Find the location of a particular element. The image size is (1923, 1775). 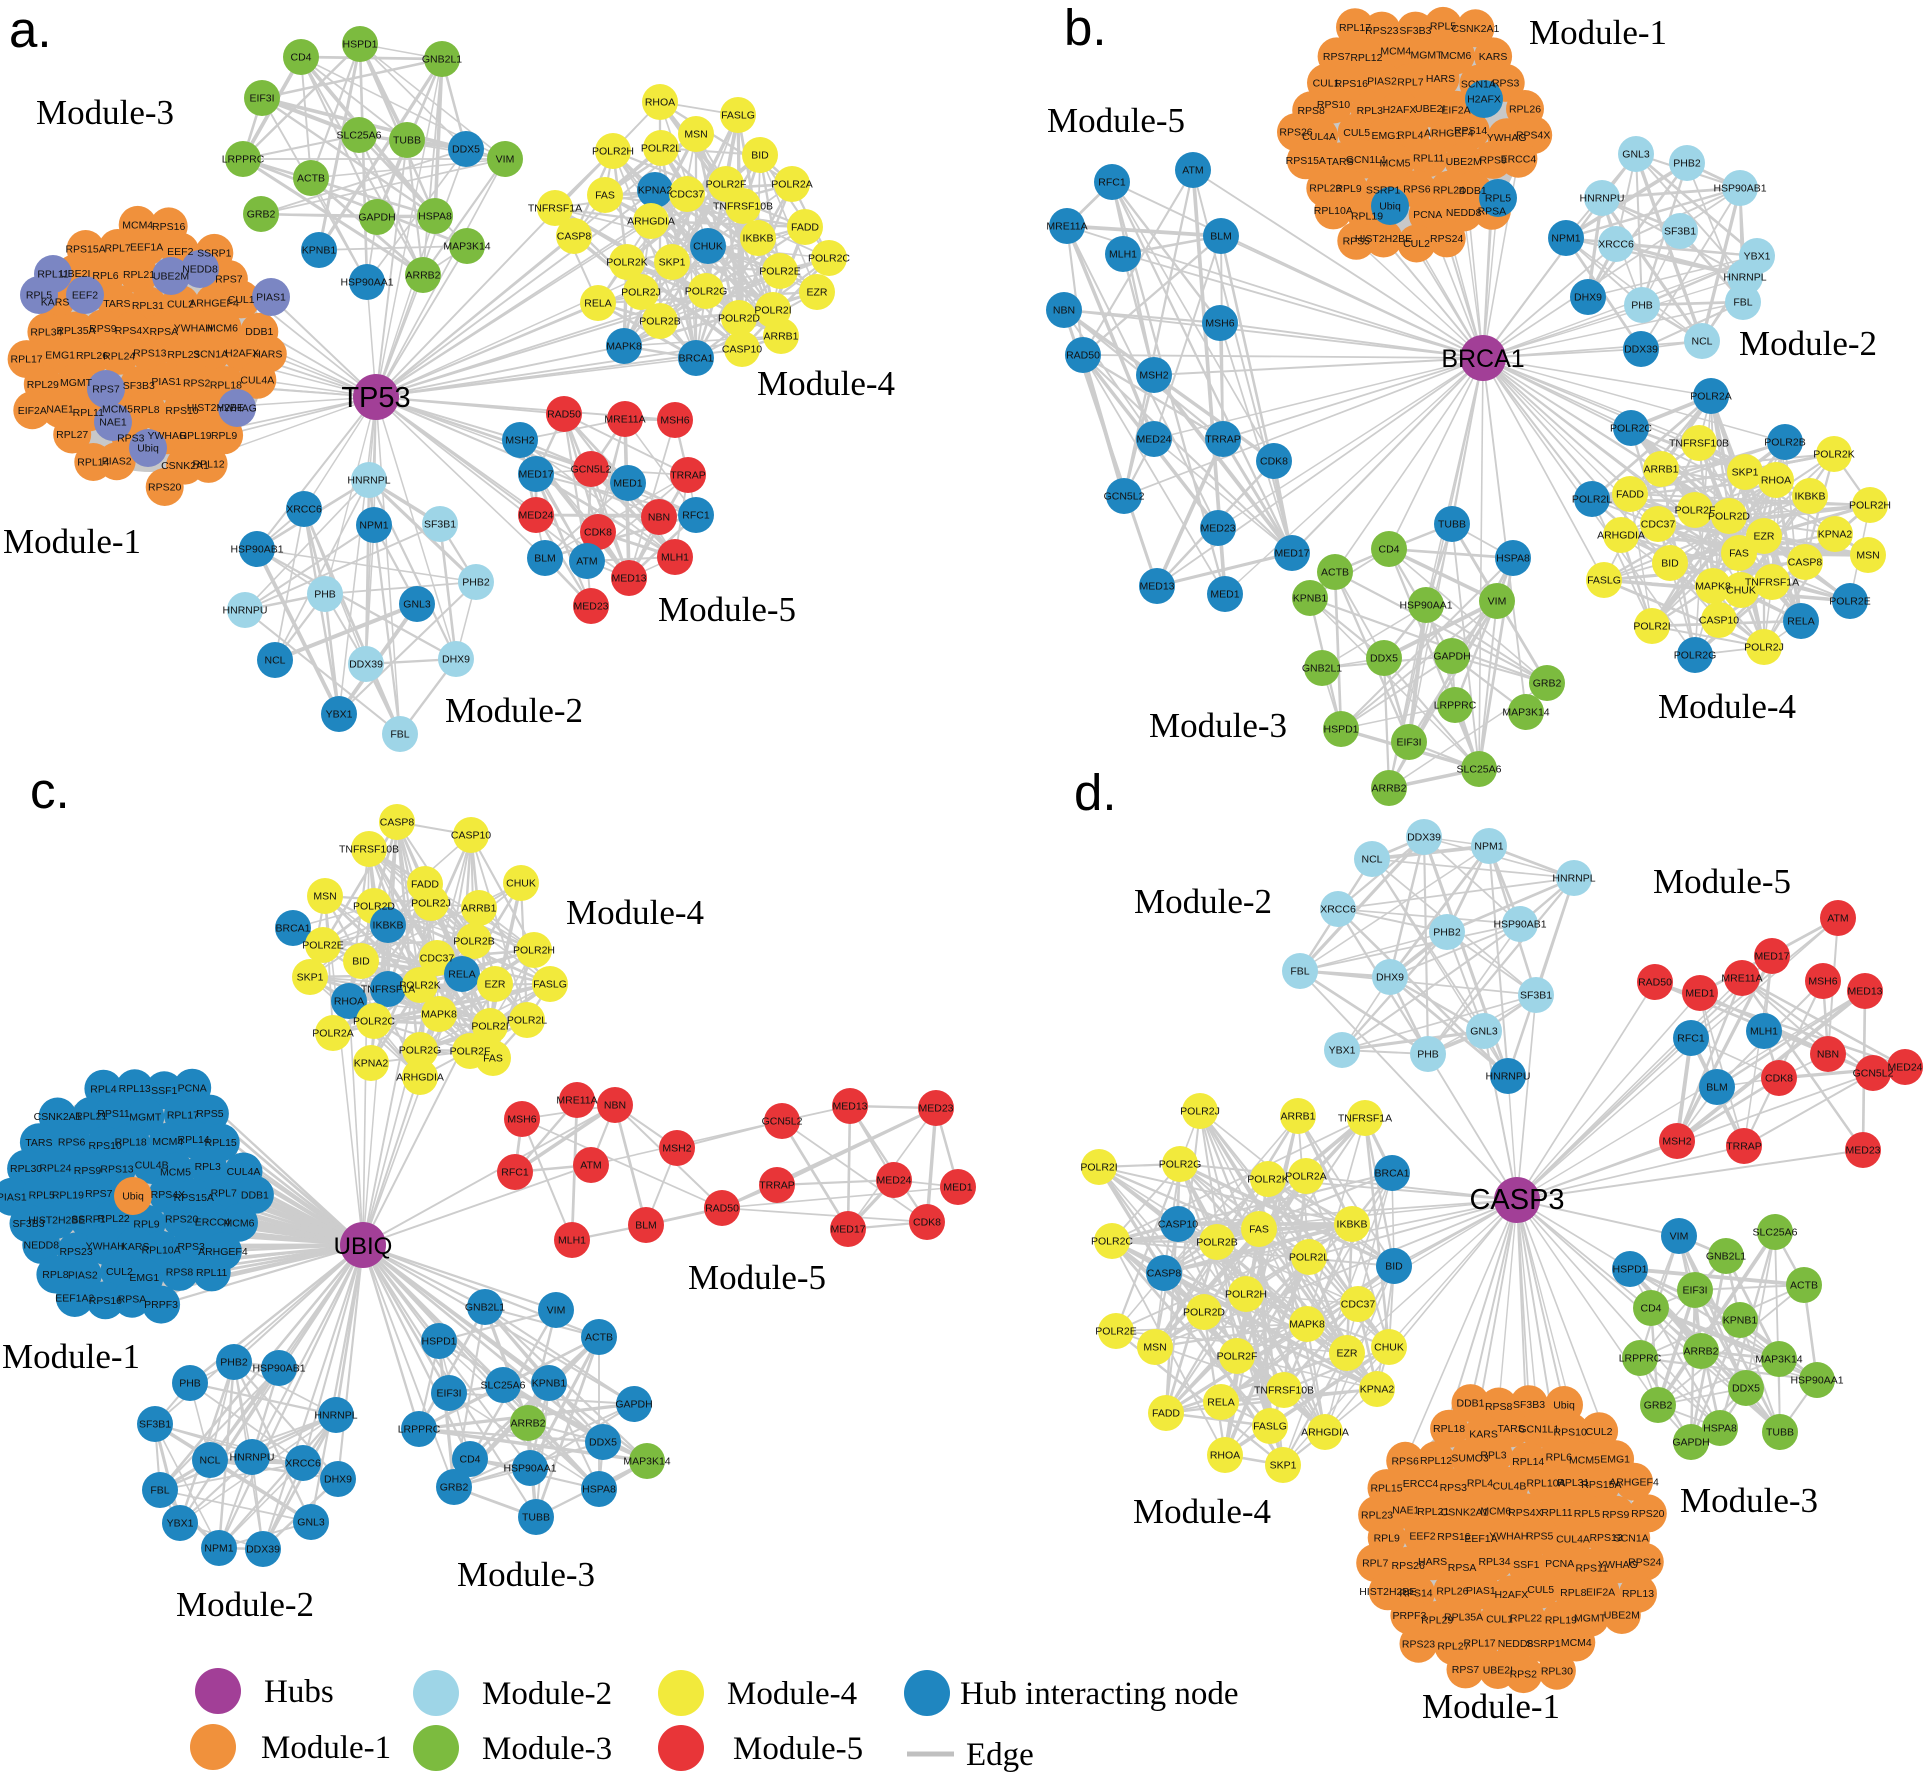

svg-text: H2AFX is located at coordinates (1484, 100).